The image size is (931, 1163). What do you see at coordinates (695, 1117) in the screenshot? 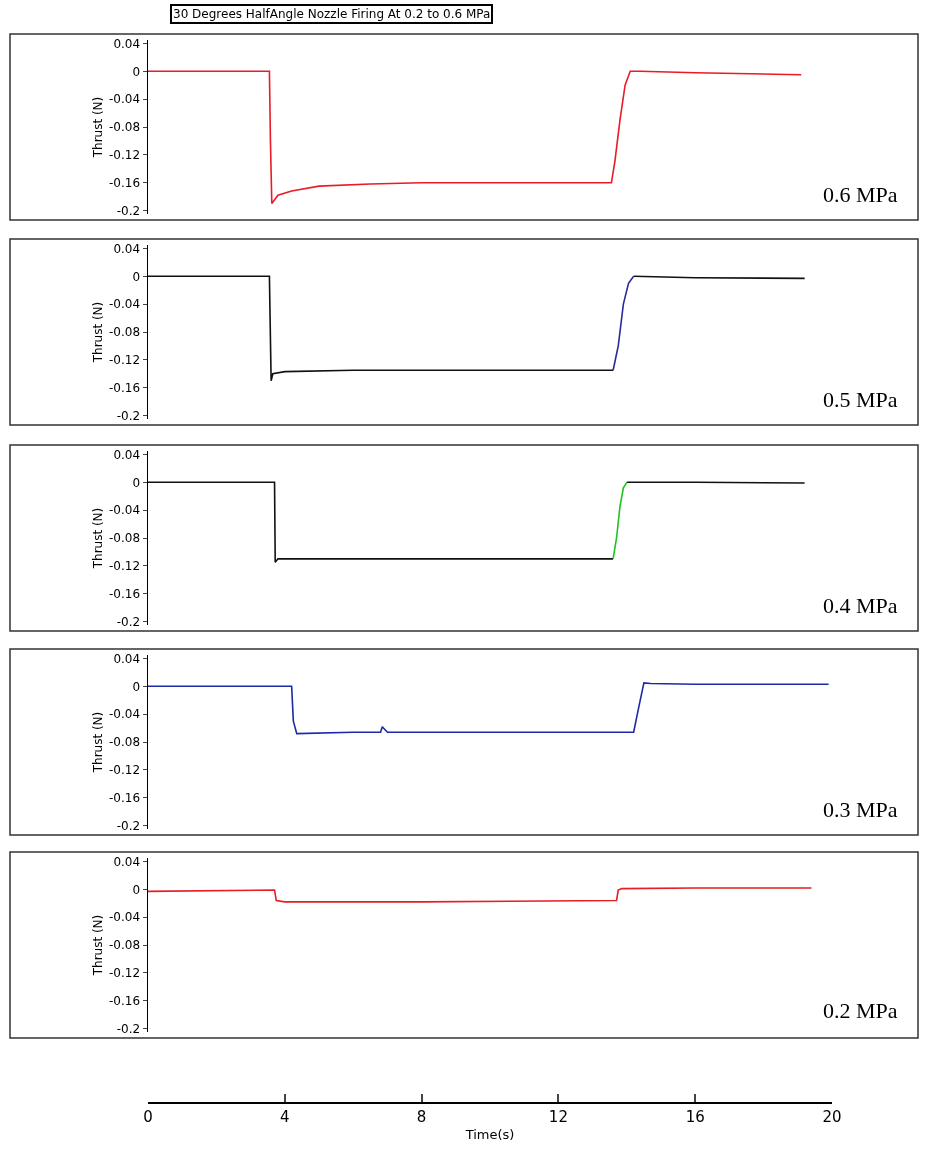
I see `x-tick-label: 16` at bounding box center [695, 1117].